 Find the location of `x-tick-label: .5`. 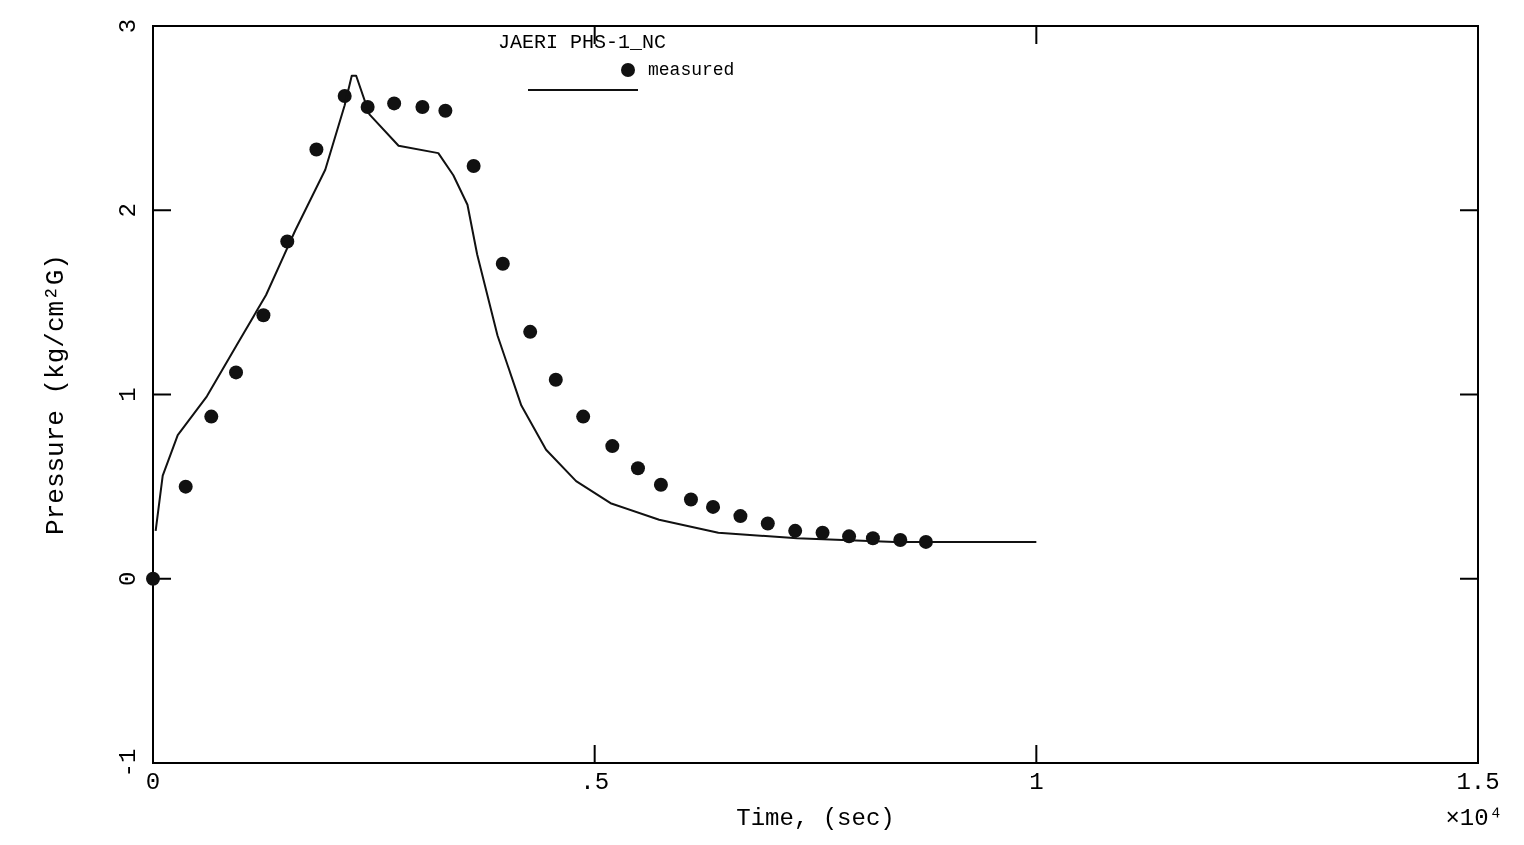

x-tick-label: .5 is located at coordinates (595, 782).